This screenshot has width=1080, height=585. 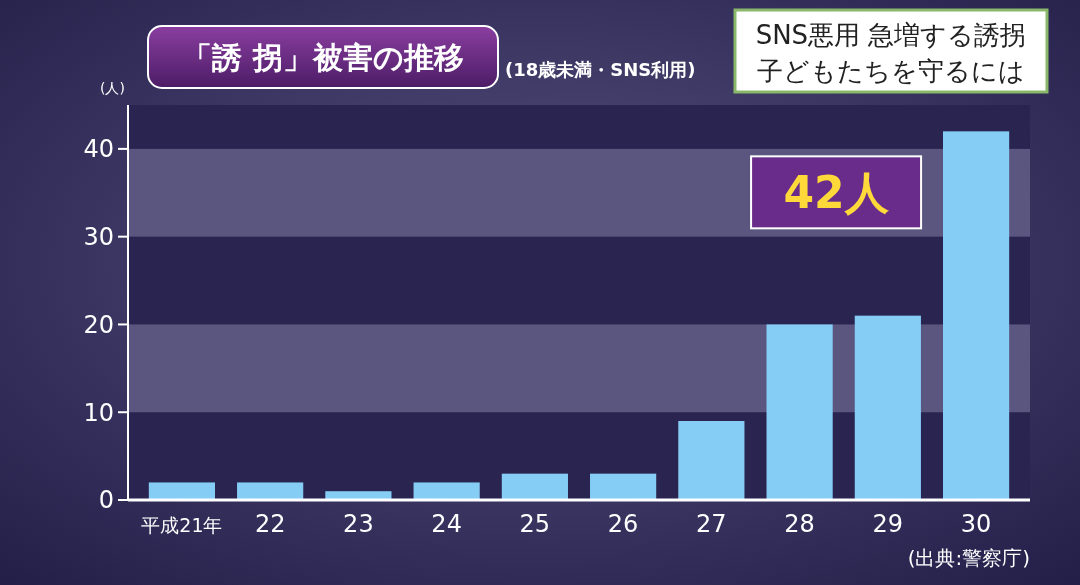 What do you see at coordinates (358, 524) in the screenshot?
I see `x-tick-label: 23` at bounding box center [358, 524].